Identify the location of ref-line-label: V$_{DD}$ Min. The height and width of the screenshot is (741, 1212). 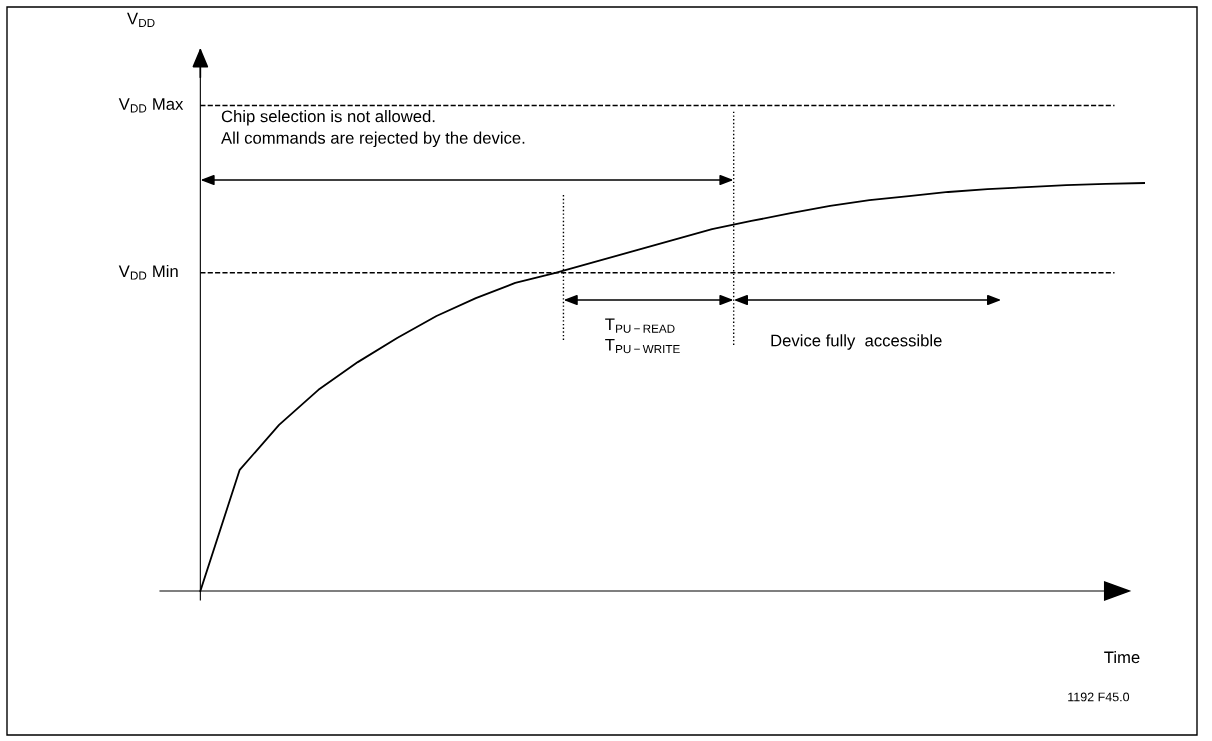
(148, 272).